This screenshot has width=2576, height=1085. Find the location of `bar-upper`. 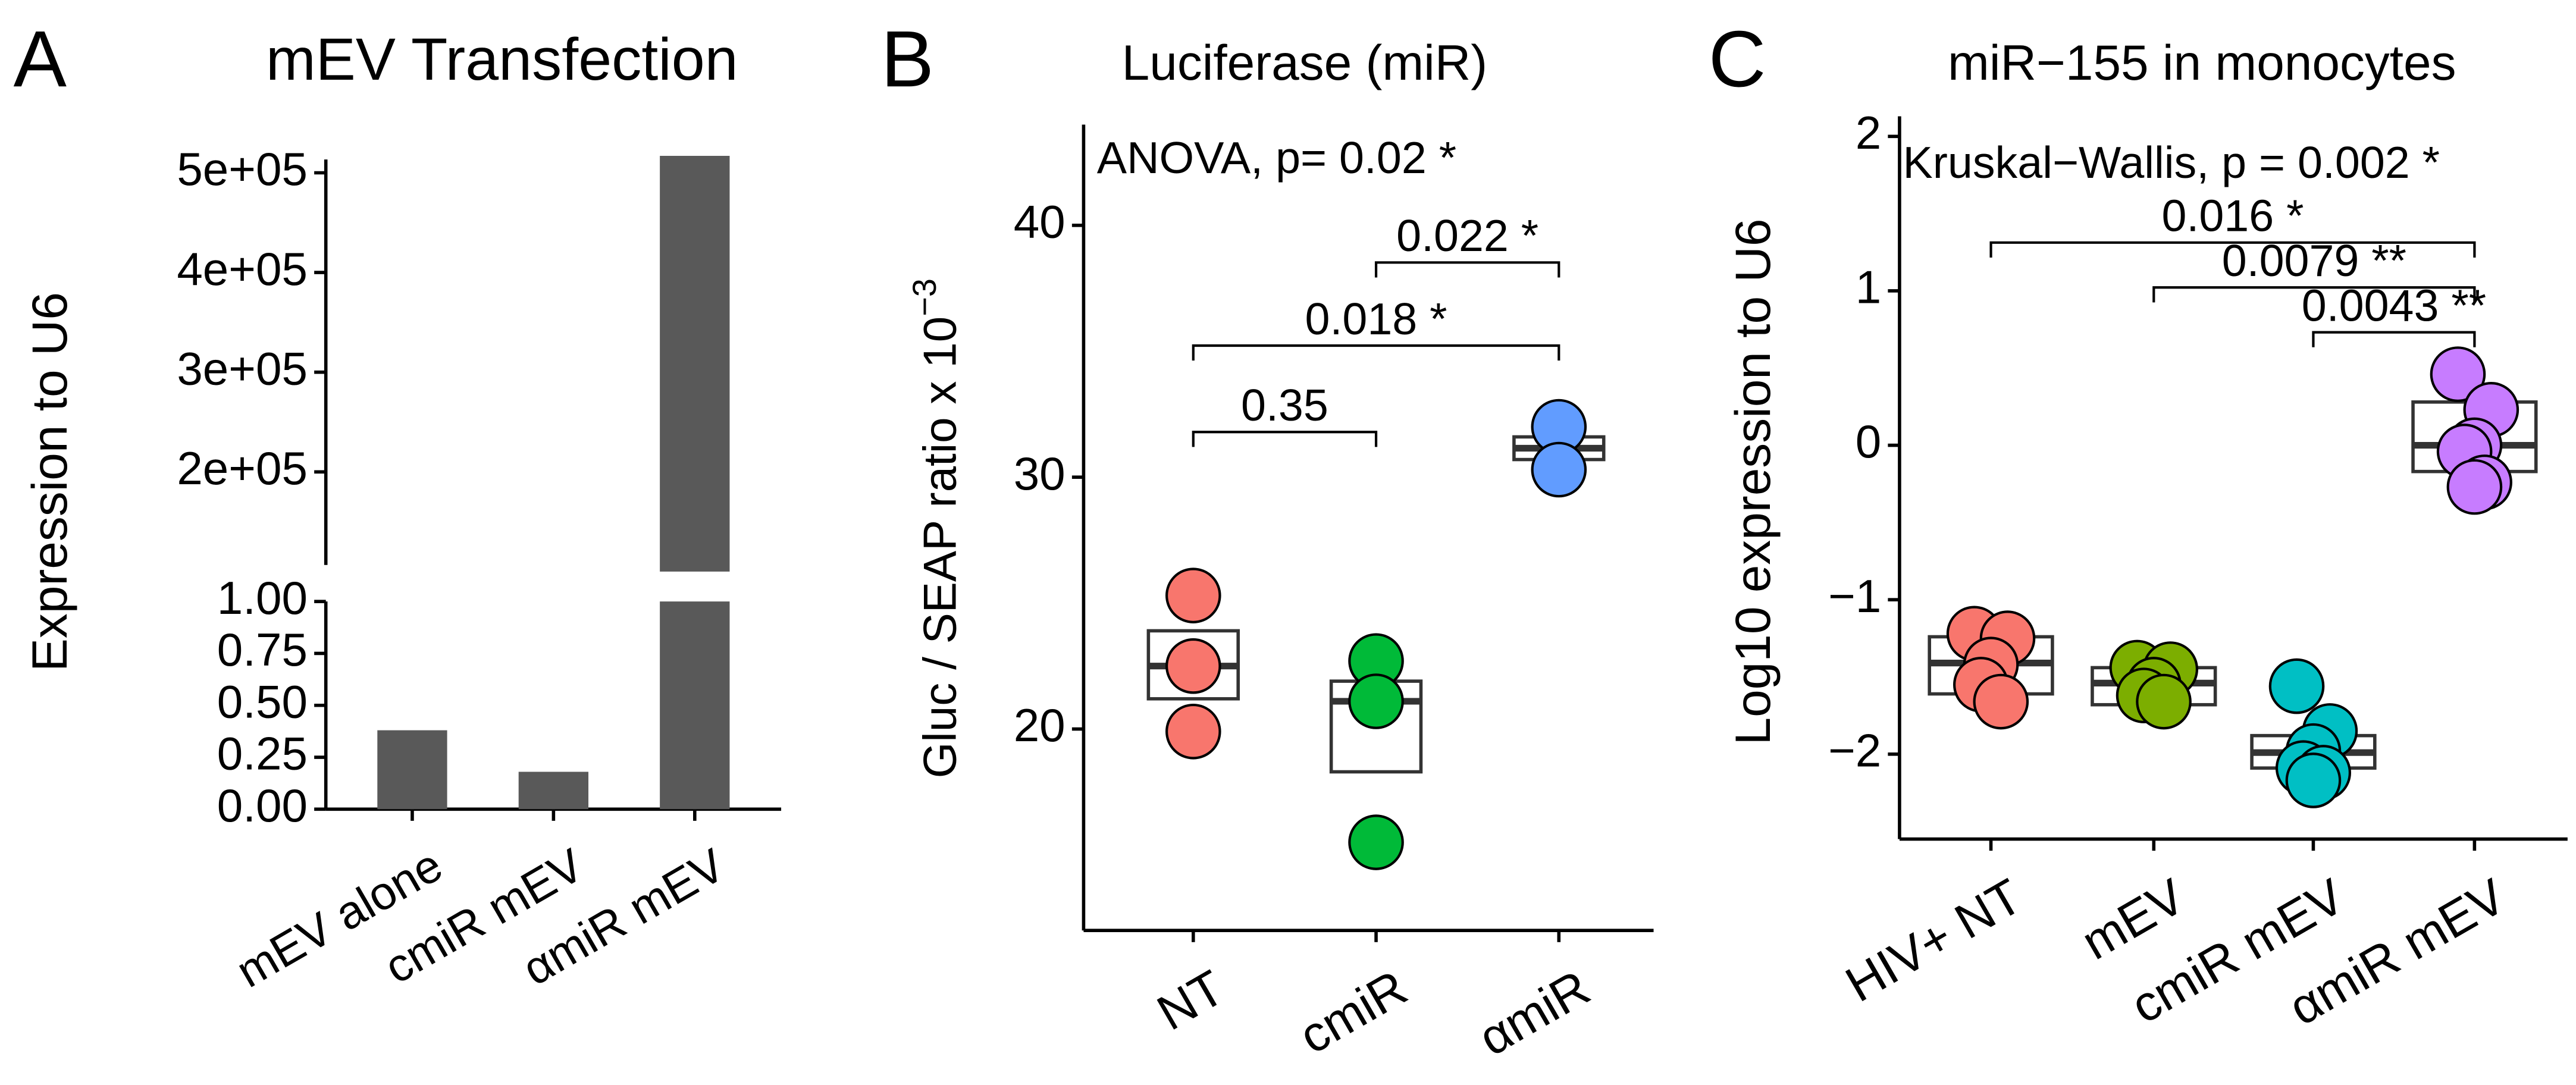

bar-upper is located at coordinates (695, 364).